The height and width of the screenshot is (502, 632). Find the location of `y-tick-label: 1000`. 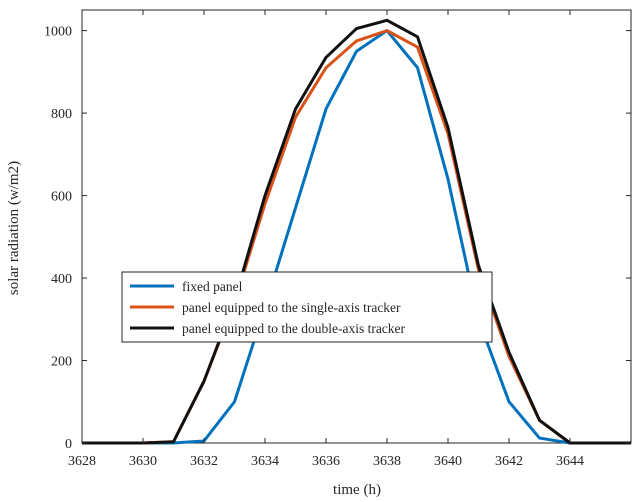

y-tick-label: 1000 is located at coordinates (58, 32).